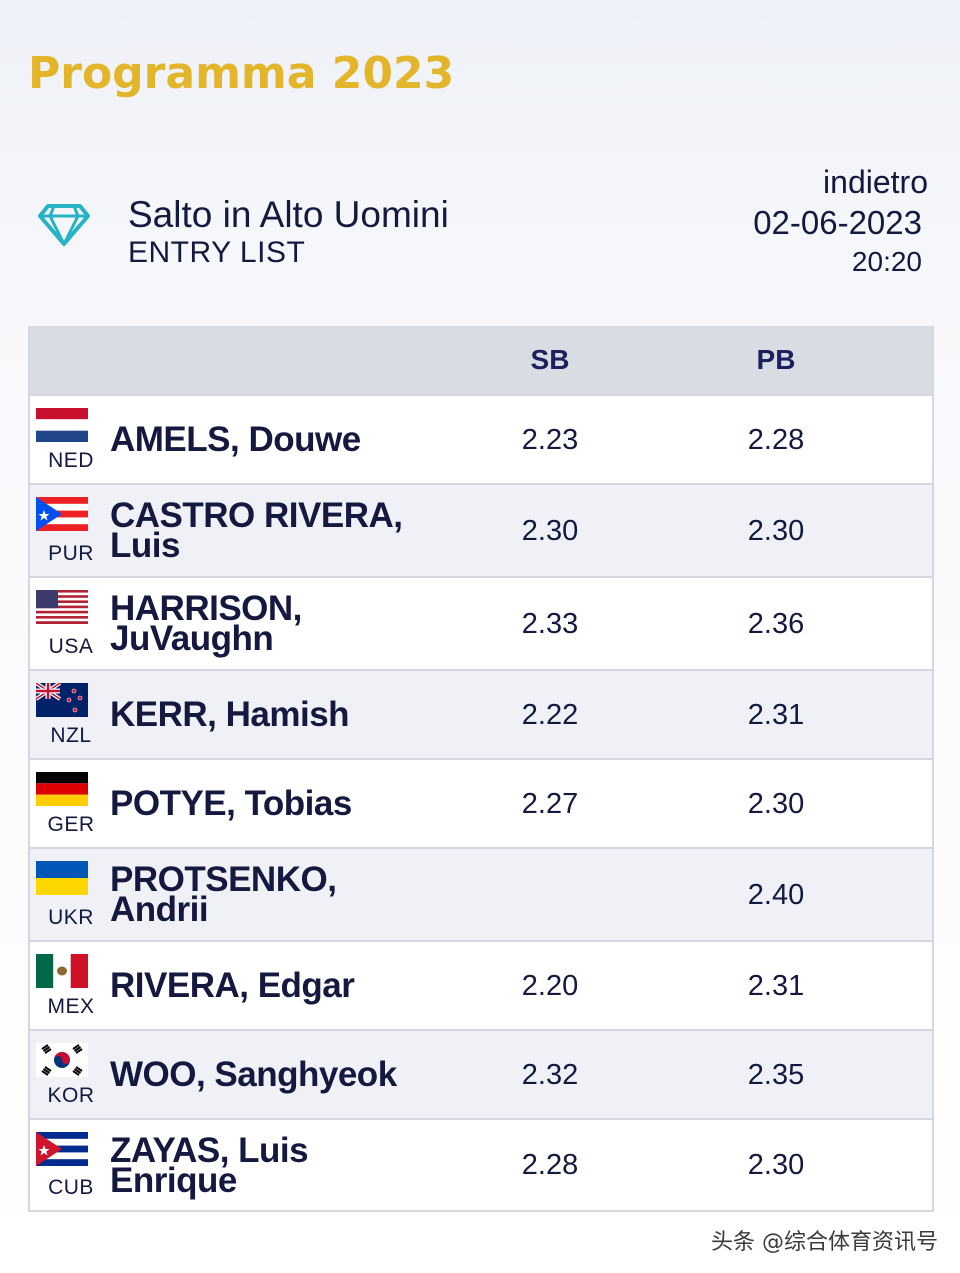 This screenshot has height=1273, width=960. I want to click on table-row: USA HARRISON, JuVaughn 2.33 2.36, so click(481, 622).